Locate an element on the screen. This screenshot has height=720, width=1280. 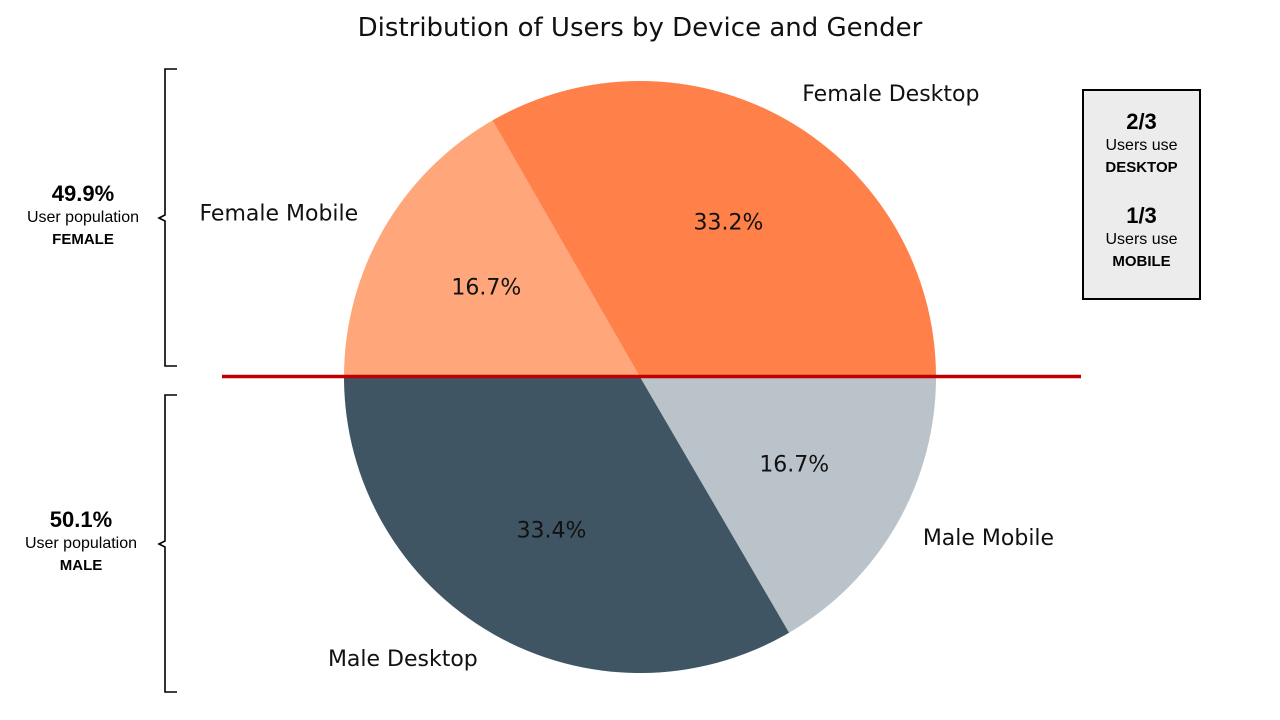
female-caption: User population is located at coordinates (83, 217).